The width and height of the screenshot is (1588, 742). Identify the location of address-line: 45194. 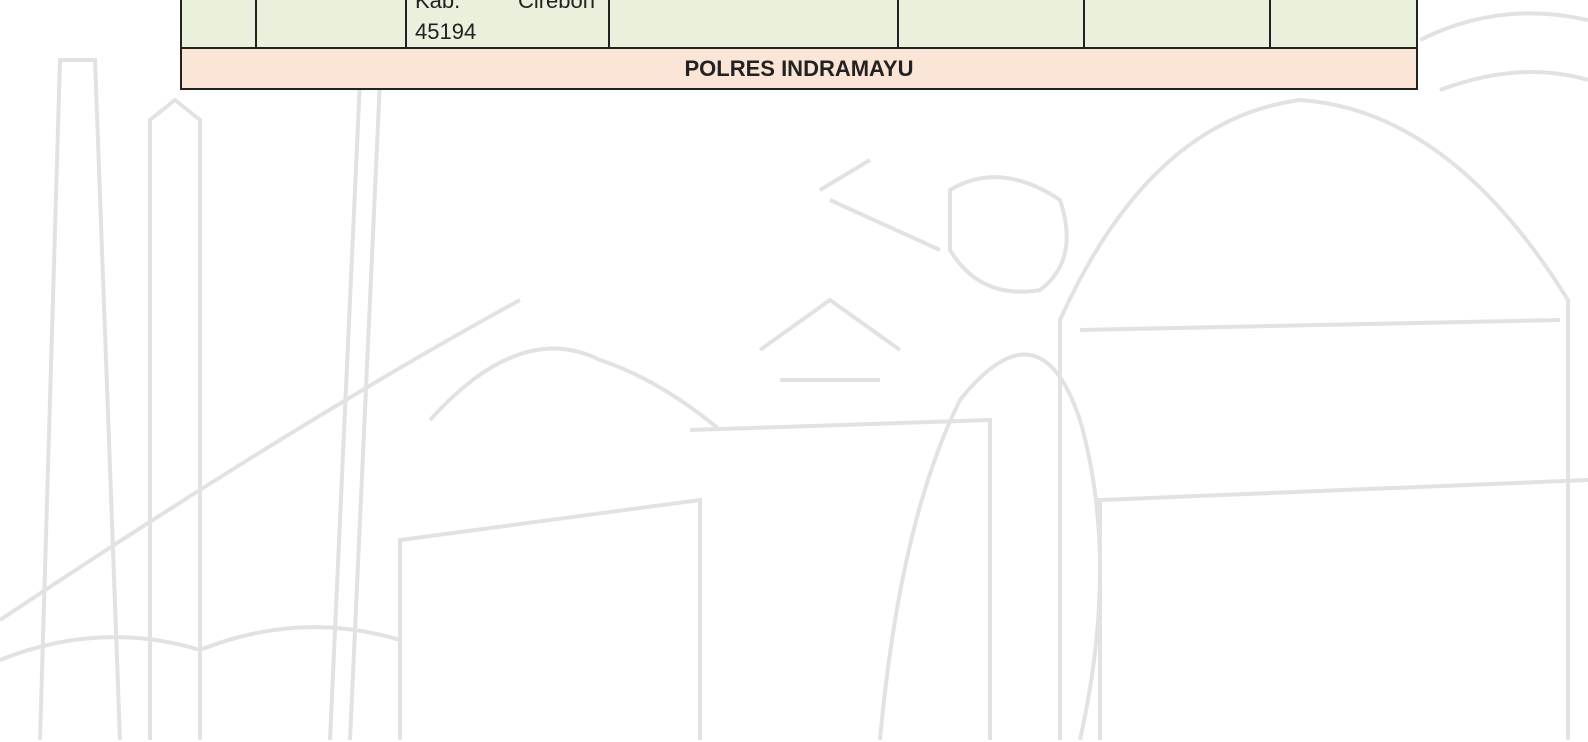
(446, 31).